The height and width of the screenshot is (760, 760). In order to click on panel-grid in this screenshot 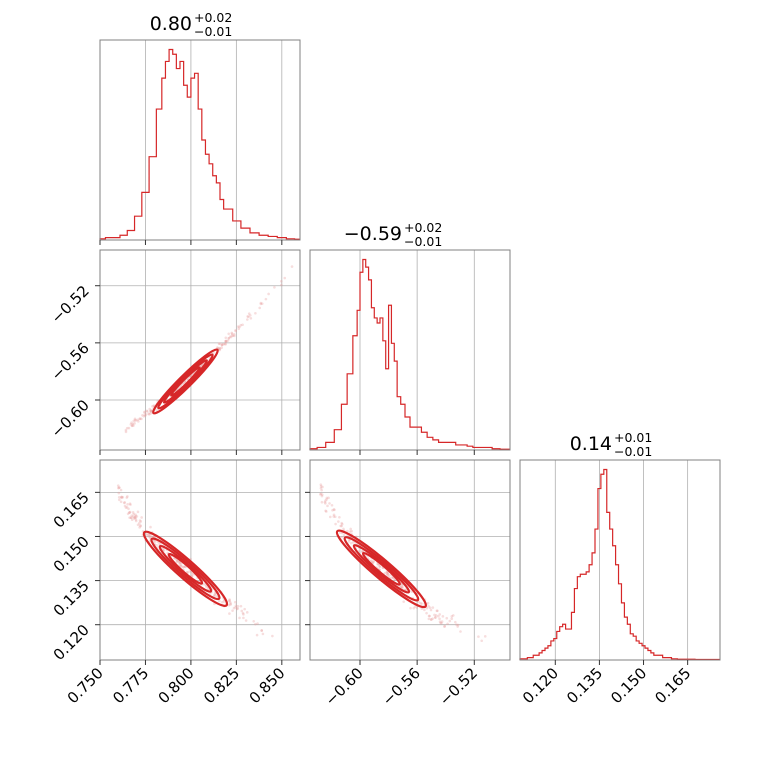, I will do `click(417, 350)`.